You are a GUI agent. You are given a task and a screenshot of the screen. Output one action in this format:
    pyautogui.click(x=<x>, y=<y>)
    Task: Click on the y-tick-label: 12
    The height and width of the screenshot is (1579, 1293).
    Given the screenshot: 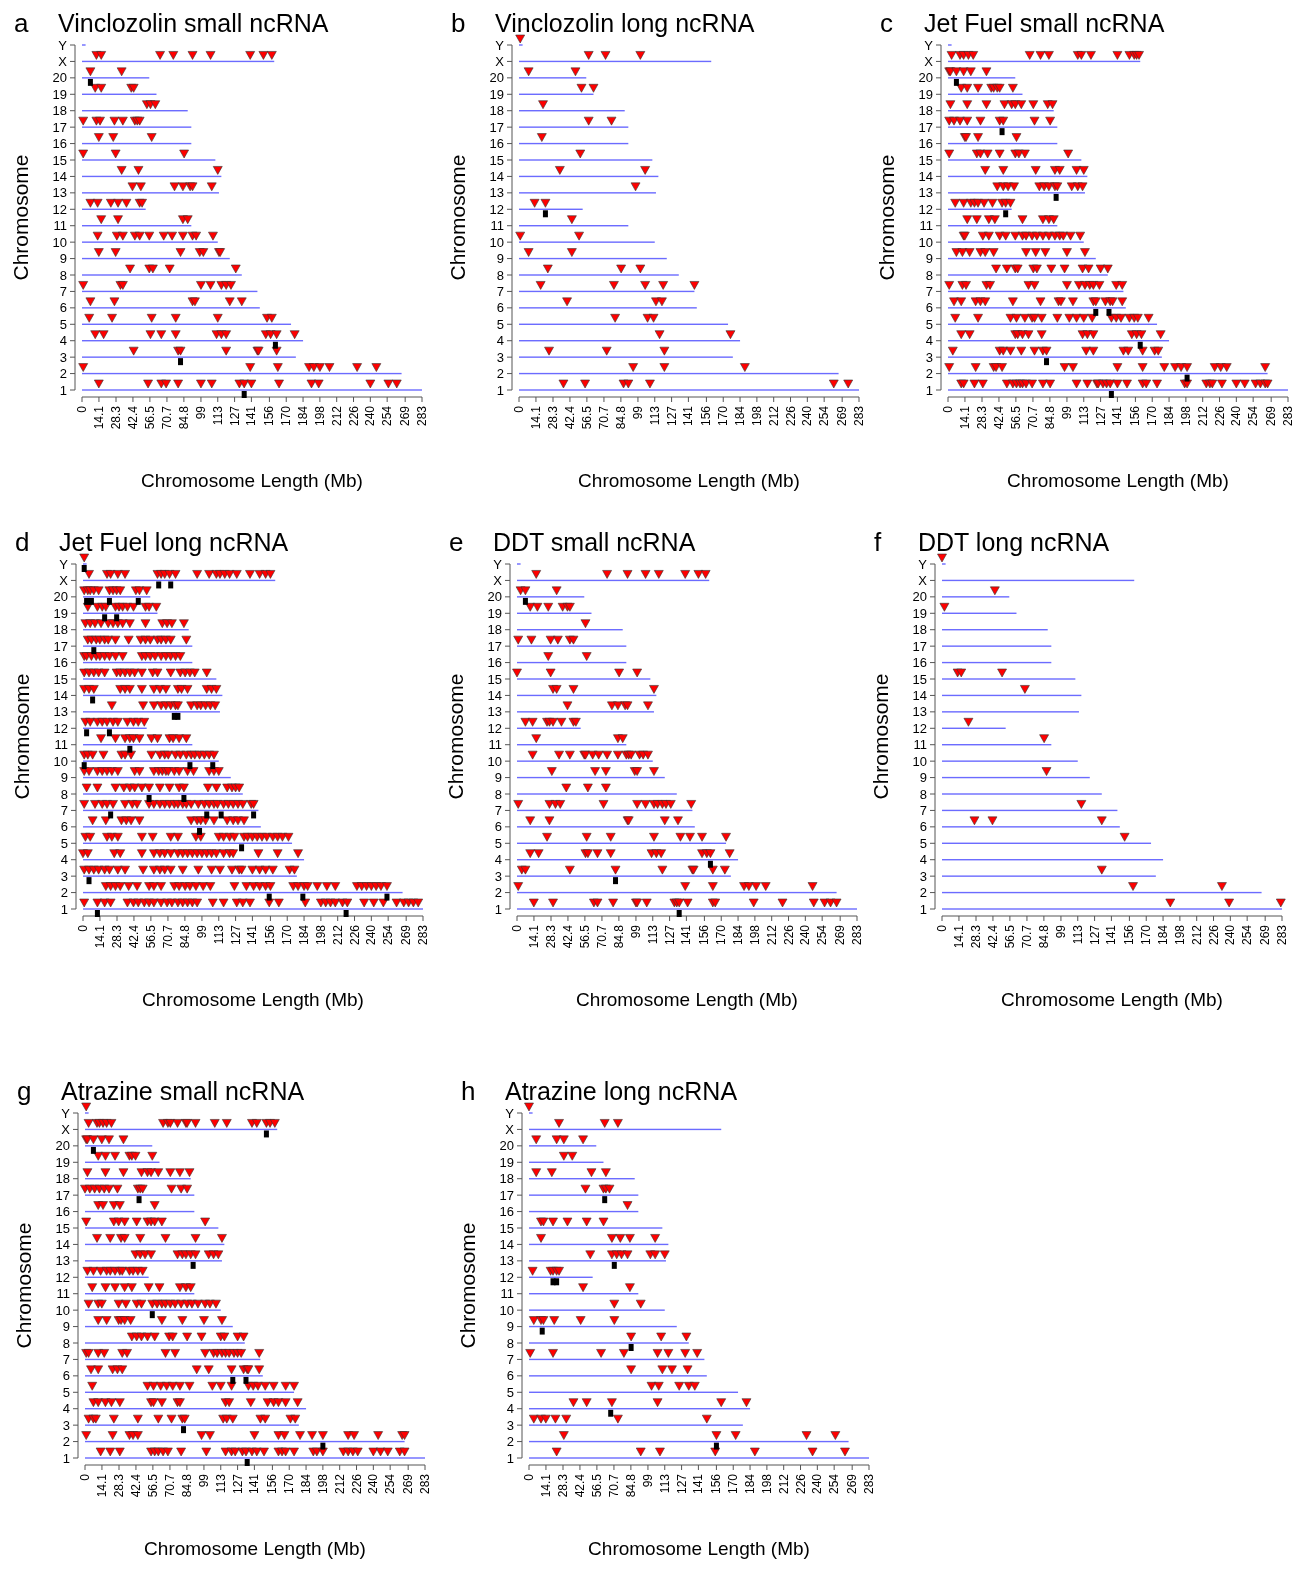 What is the action you would take?
    pyautogui.click(x=62, y=1277)
    